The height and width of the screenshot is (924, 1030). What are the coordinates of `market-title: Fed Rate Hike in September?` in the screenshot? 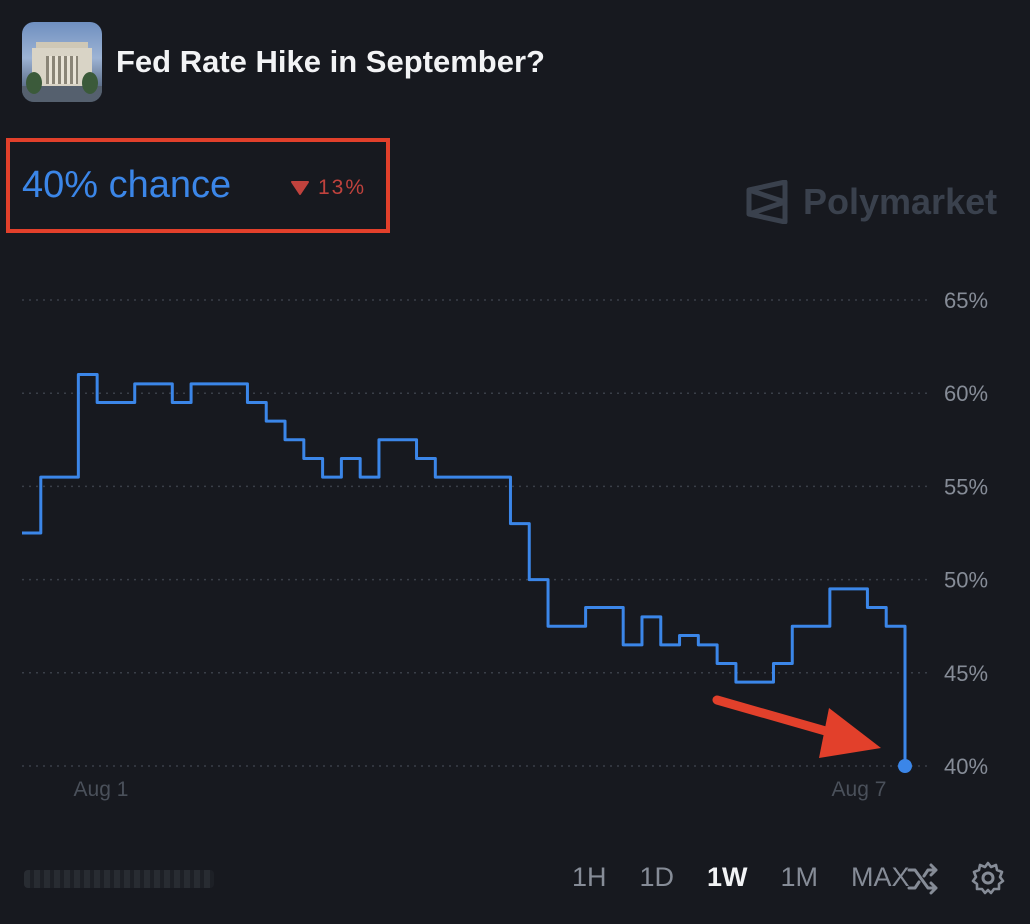 It's located at (330, 61).